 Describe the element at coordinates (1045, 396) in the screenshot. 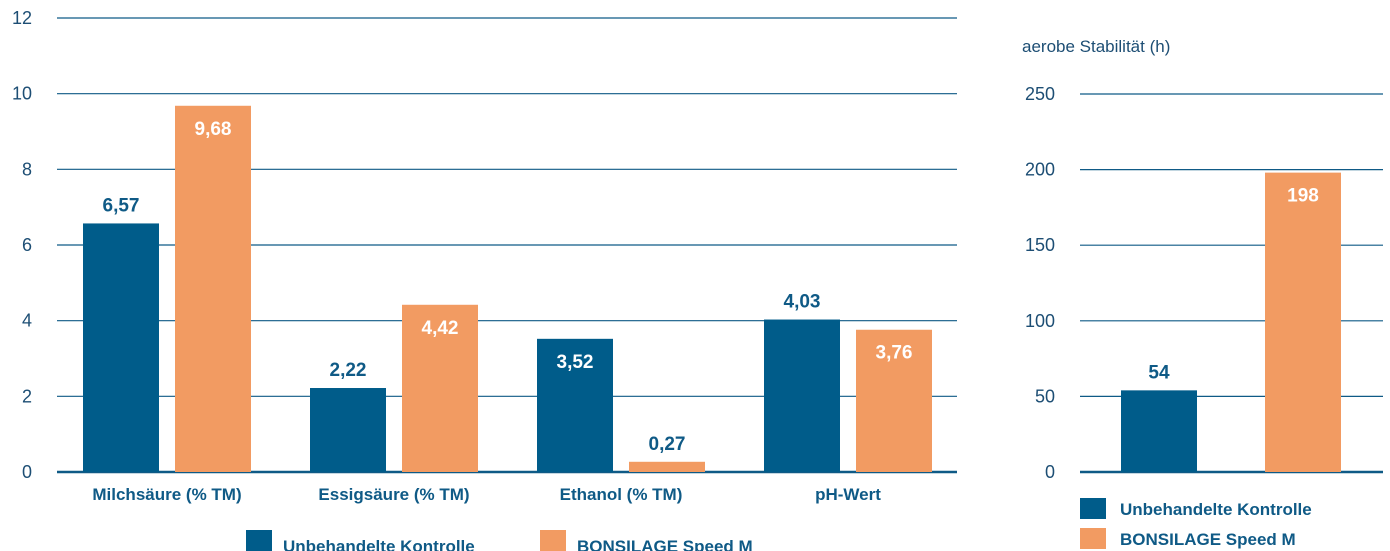

I see `y-tick-label: 50` at that location.